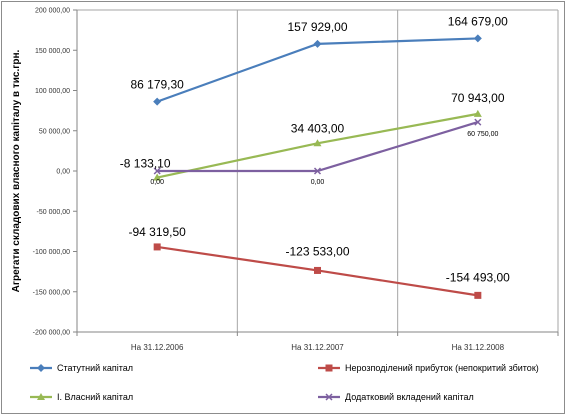 This screenshot has width=568, height=417. What do you see at coordinates (54, 131) in the screenshot?
I see `y-tick-label: 50 000,00` at bounding box center [54, 131].